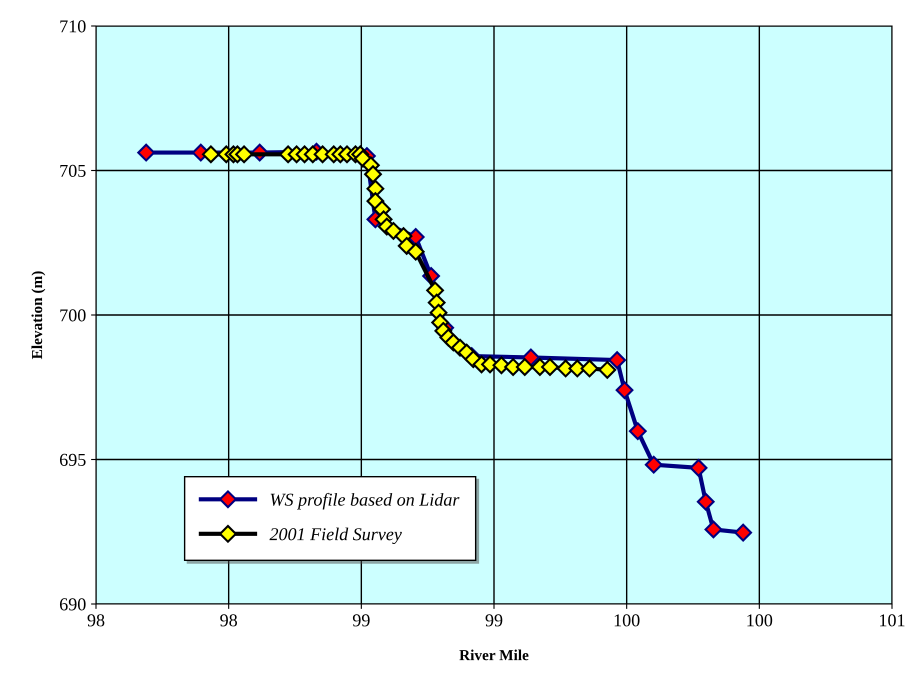 This screenshot has width=910, height=692. What do you see at coordinates (73, 604) in the screenshot?
I see `y-tick-label: 690` at bounding box center [73, 604].